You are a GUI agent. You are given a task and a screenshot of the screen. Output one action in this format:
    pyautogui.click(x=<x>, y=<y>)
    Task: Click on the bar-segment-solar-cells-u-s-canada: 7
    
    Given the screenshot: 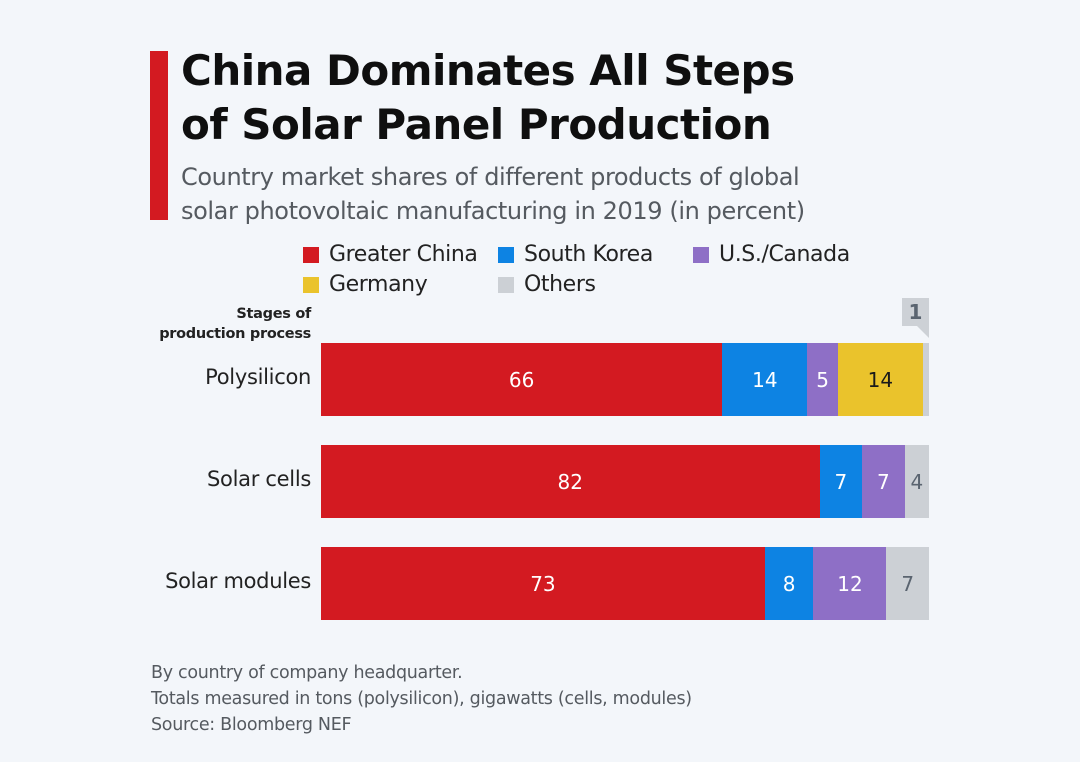 What is the action you would take?
    pyautogui.click(x=883, y=481)
    